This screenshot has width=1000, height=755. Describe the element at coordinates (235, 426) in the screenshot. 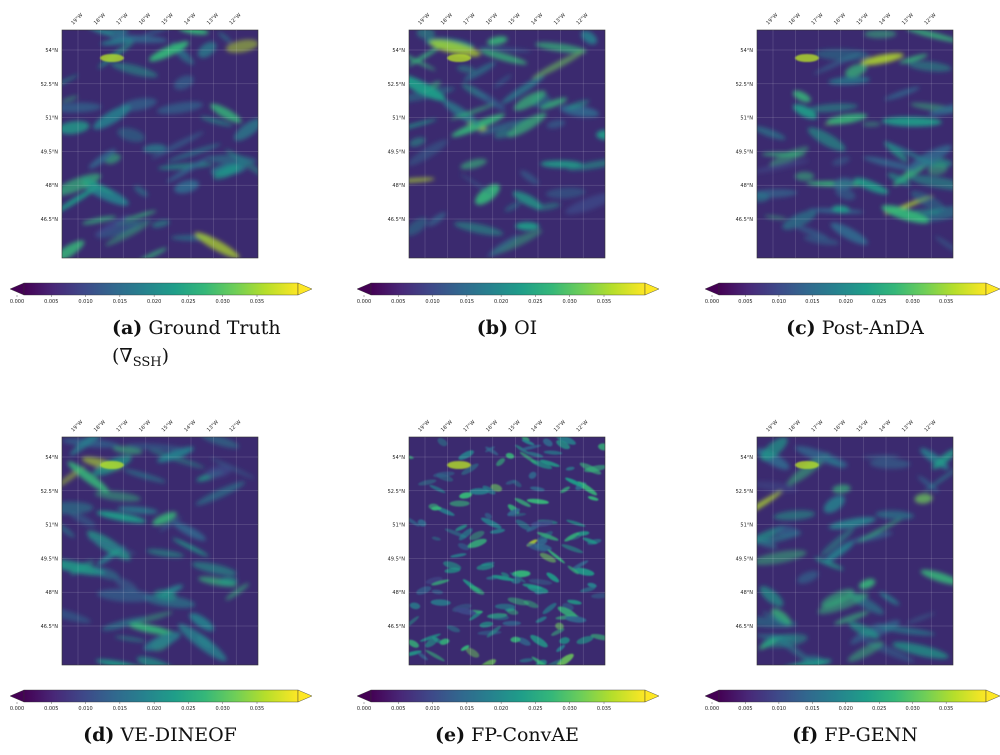

I see `lon-label: 12°W` at that location.